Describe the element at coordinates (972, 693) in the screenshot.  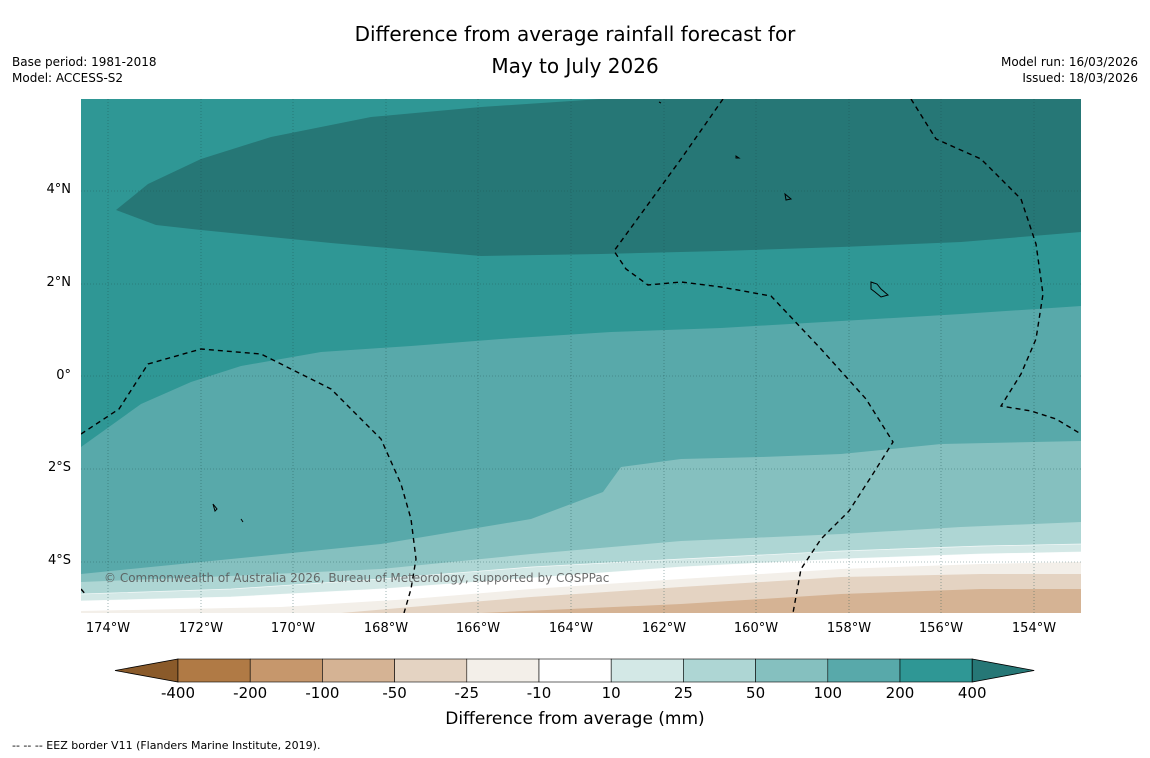
I see `colorbar-tick-label: 400` at that location.